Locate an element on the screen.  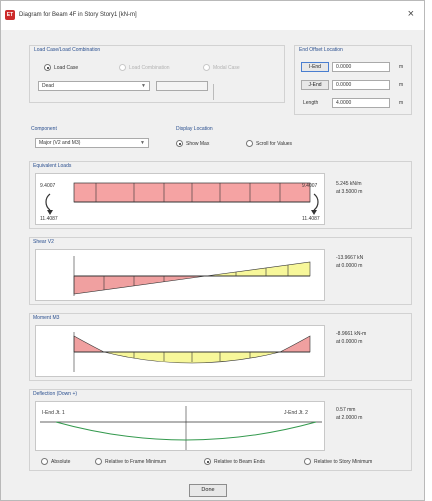
done-button: Done is located at coordinates (208, 490).